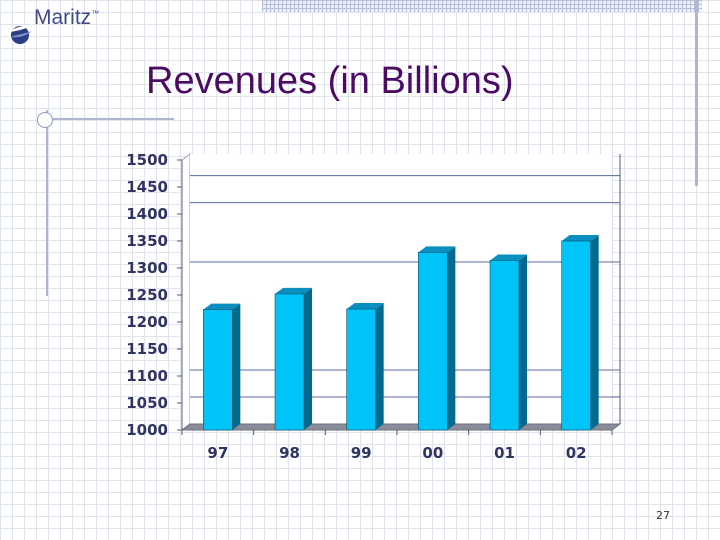 The height and width of the screenshot is (540, 720). What do you see at coordinates (330, 81) in the screenshot?
I see `page-title: Revenues (in Billions)` at bounding box center [330, 81].